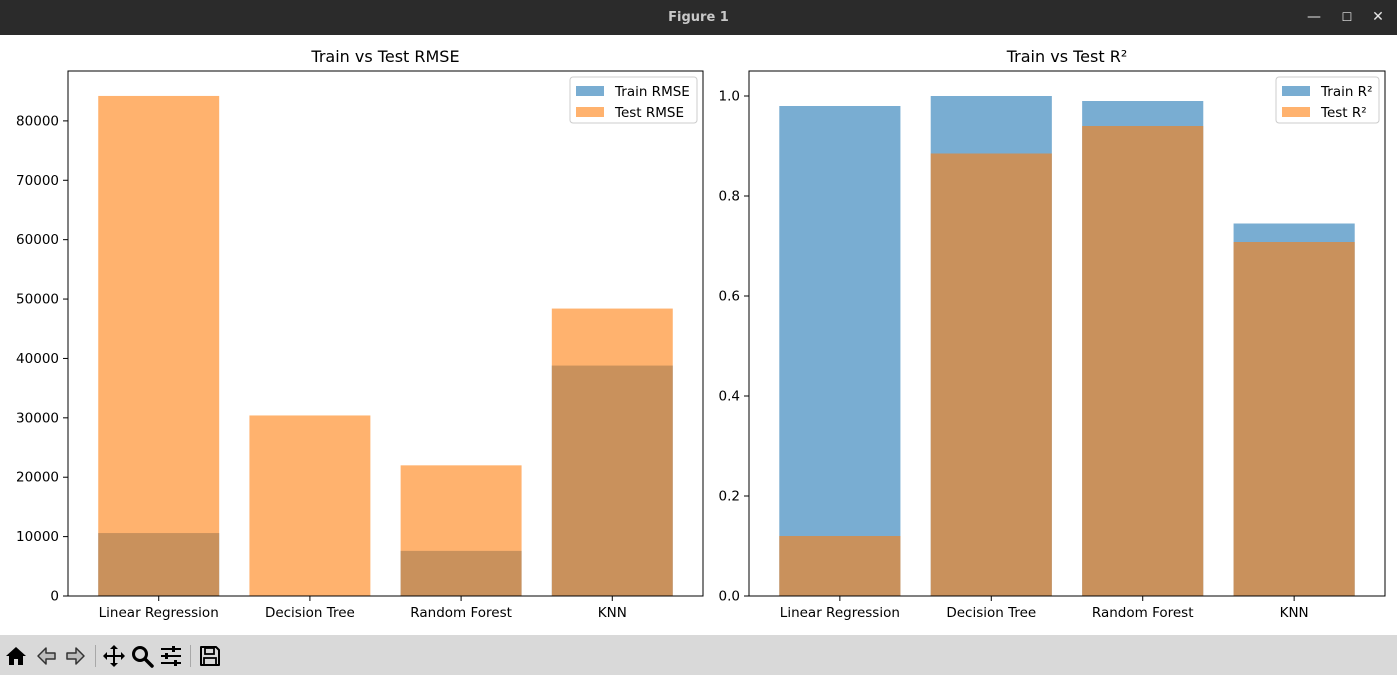 The image size is (1397, 675). What do you see at coordinates (37, 240) in the screenshot?
I see `y-tick-label: 60000` at bounding box center [37, 240].